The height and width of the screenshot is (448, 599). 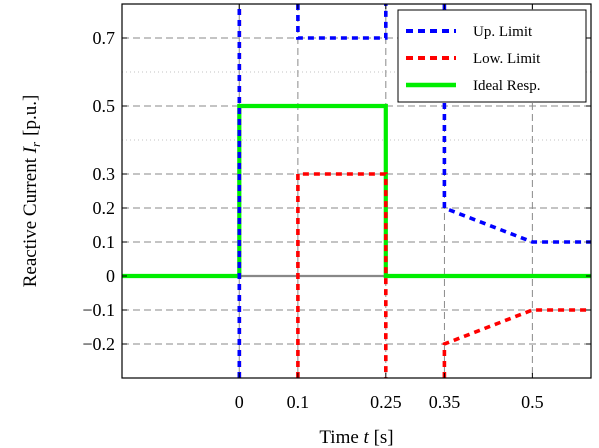 I want to click on y-axis-label: Reactive Current Ir[p.u.], so click(x=31, y=191).